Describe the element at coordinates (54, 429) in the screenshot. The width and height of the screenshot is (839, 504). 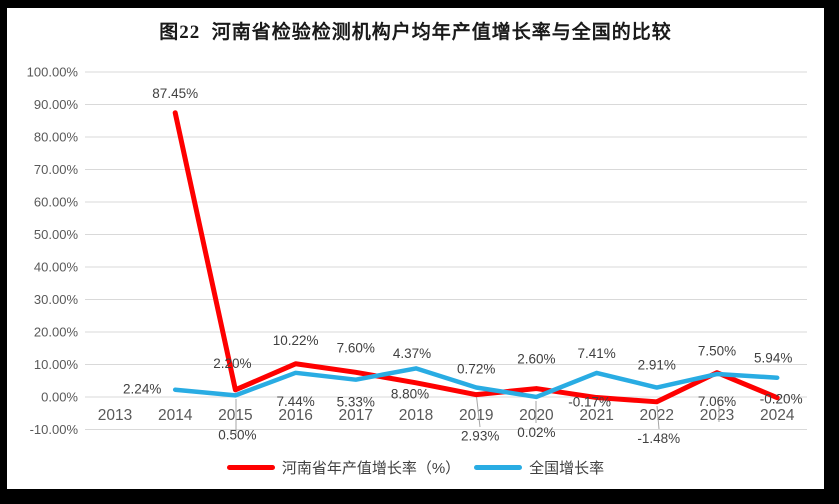
I see `y-axis-tick-label: -10.00%` at that location.